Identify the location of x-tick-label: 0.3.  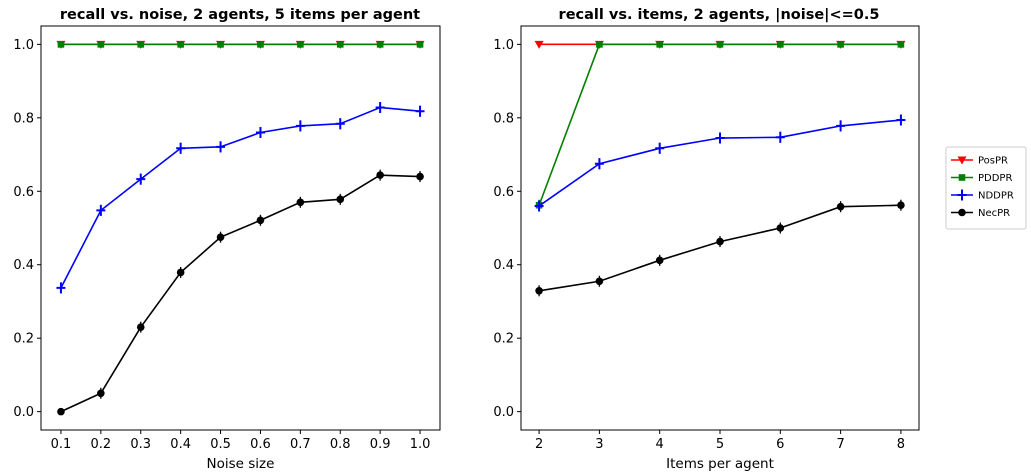
(140, 444).